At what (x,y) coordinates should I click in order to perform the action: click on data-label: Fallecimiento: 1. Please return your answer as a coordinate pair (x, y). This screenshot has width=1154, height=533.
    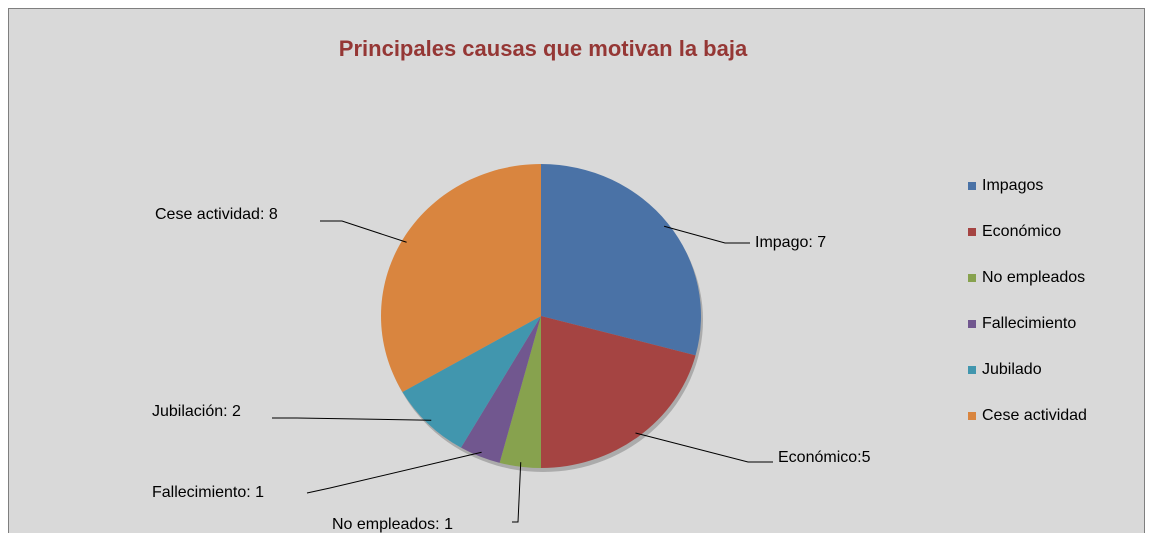
    Looking at the image, I should click on (208, 492).